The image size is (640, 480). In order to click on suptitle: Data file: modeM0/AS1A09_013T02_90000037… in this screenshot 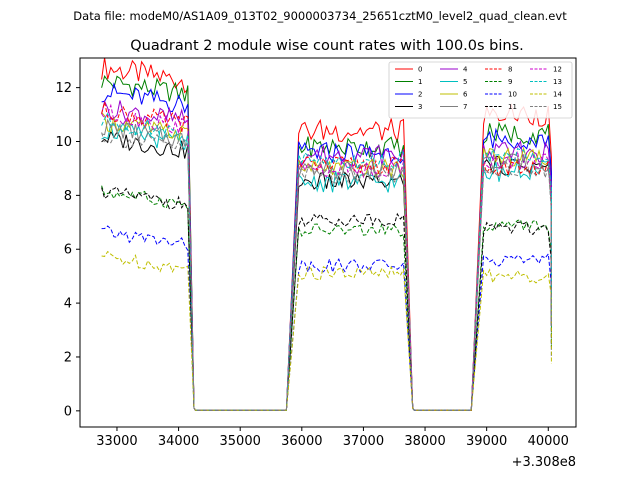, I will do `click(320, 16)`.